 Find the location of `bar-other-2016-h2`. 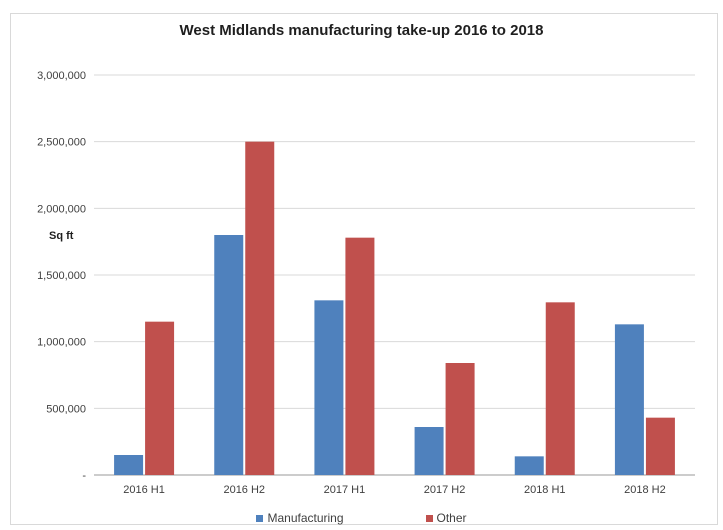

bar-other-2016-h2 is located at coordinates (260, 308).